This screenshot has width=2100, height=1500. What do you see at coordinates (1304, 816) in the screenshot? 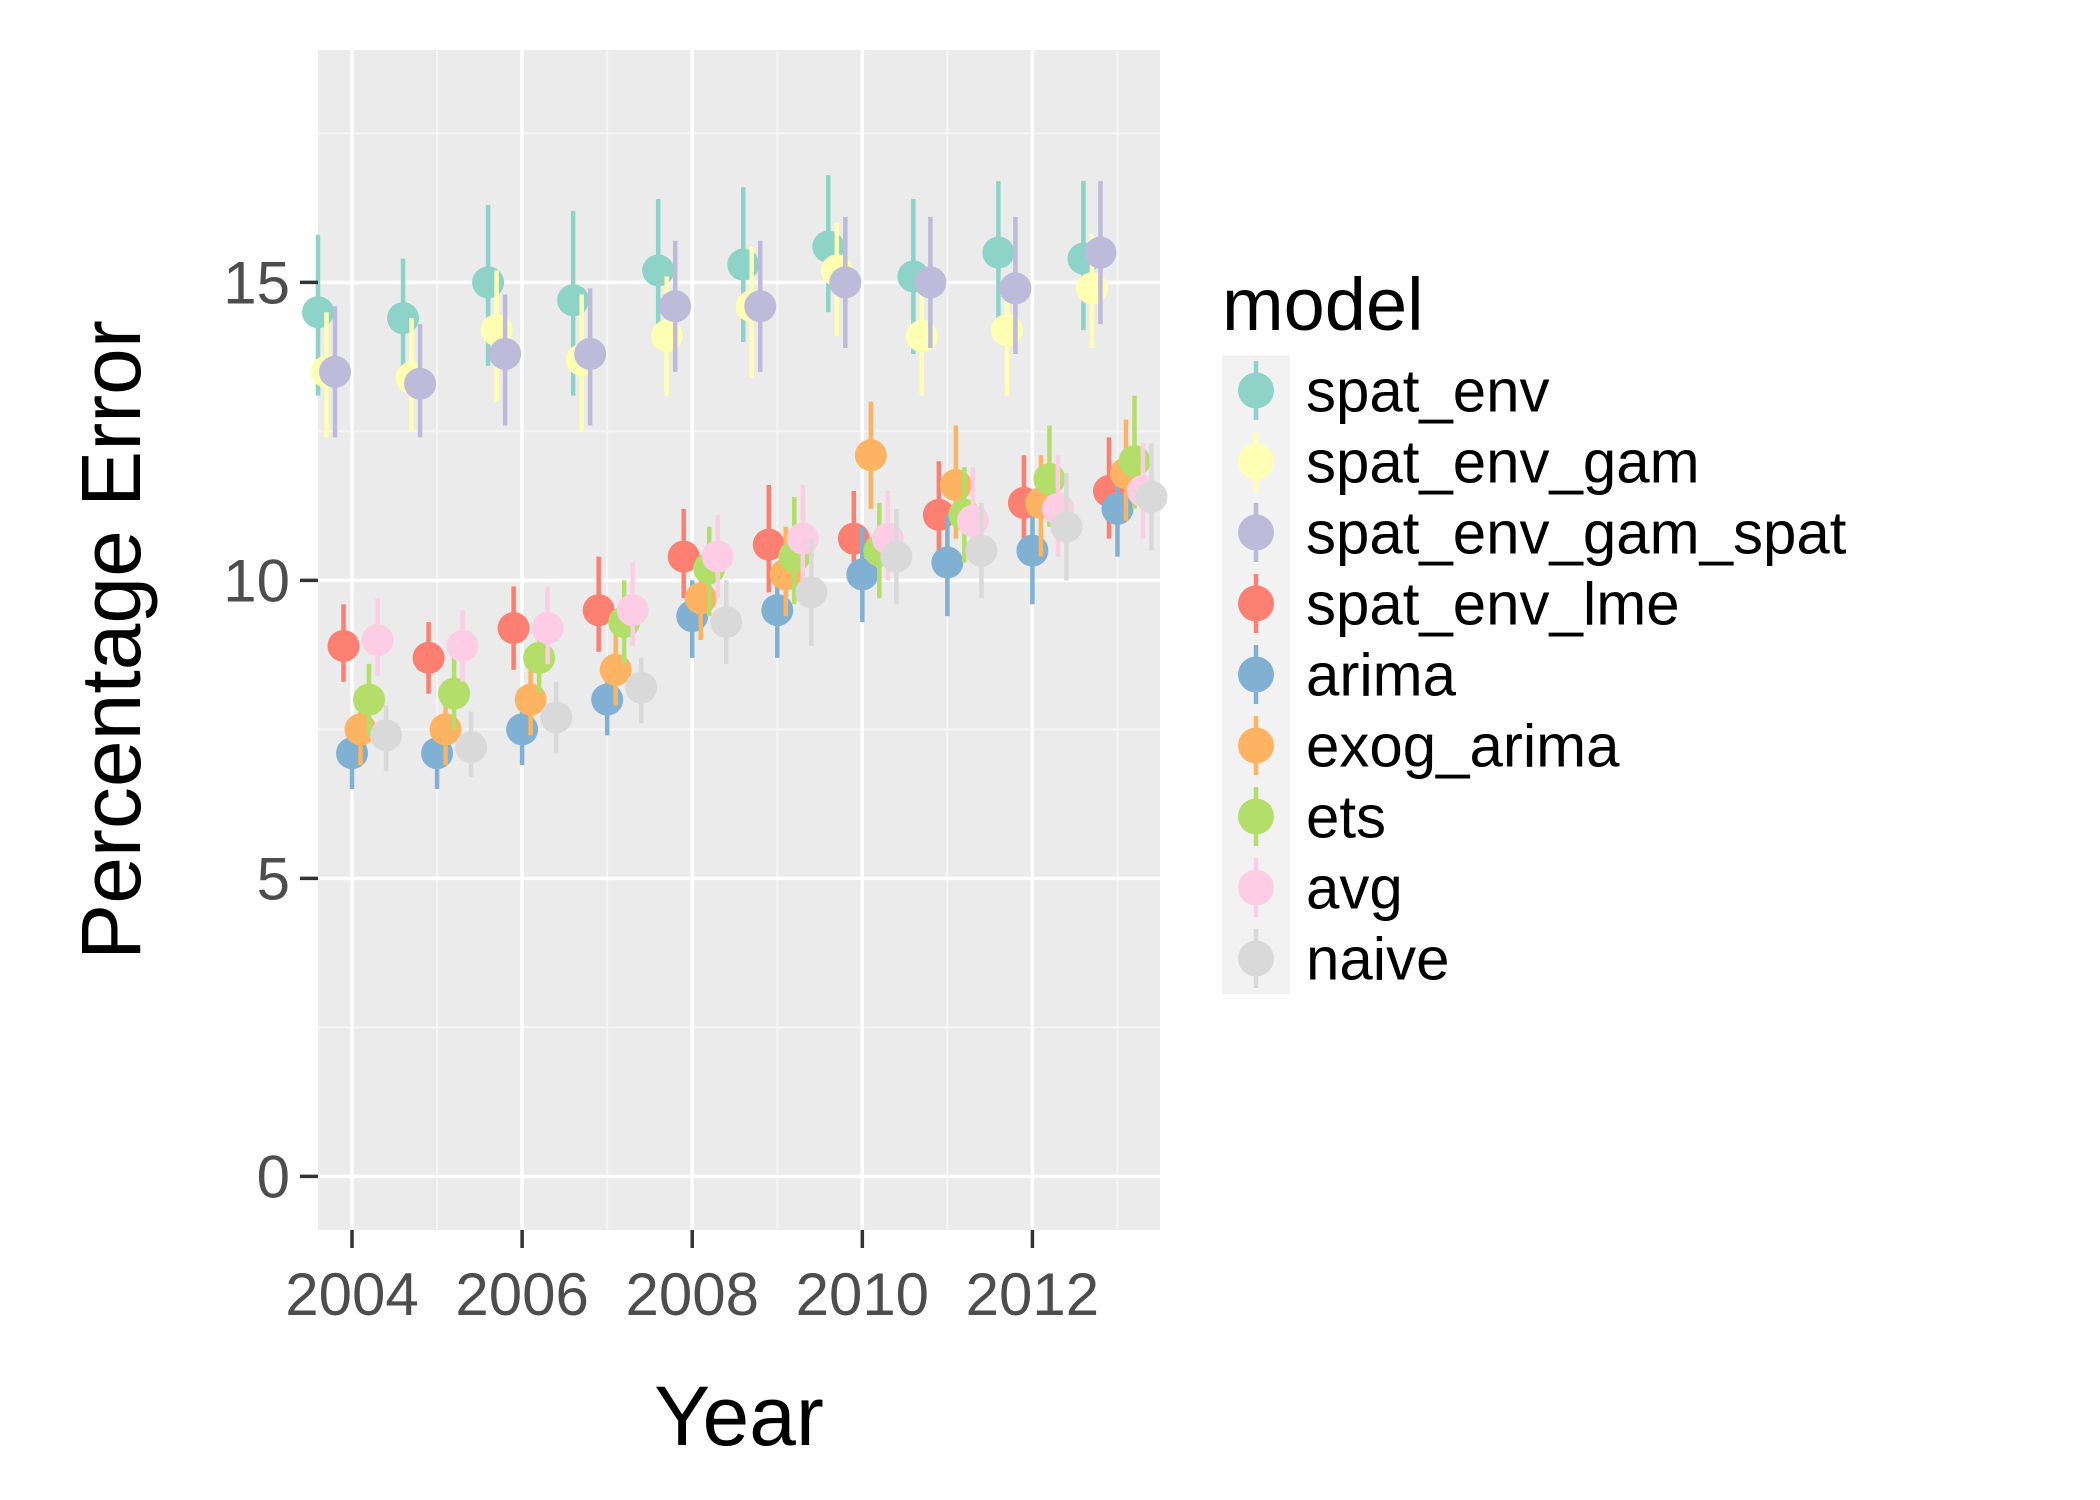
I see `legend-item: ets` at bounding box center [1304, 816].